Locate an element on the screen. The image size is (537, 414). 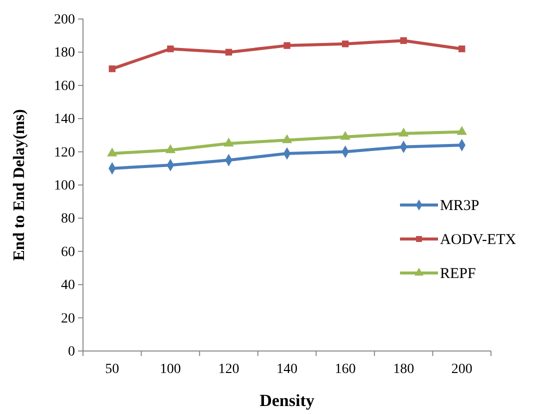
y-tick-label: 0 is located at coordinates (71, 352).